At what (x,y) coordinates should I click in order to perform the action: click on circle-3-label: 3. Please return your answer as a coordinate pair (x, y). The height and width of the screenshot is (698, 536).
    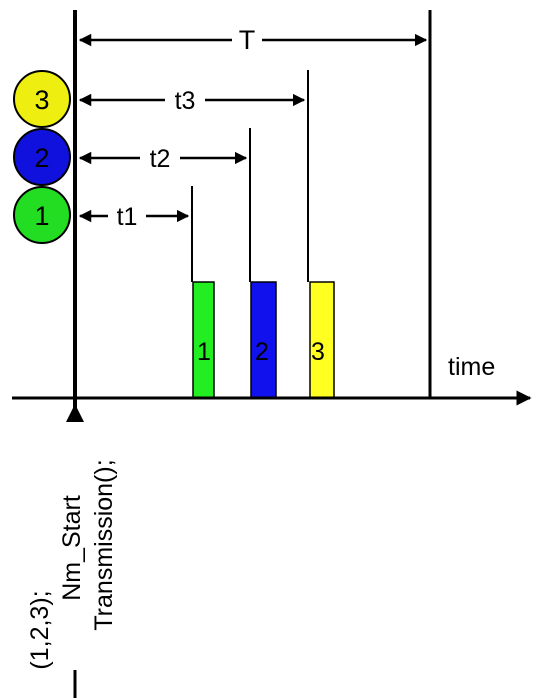
    Looking at the image, I should click on (41, 100).